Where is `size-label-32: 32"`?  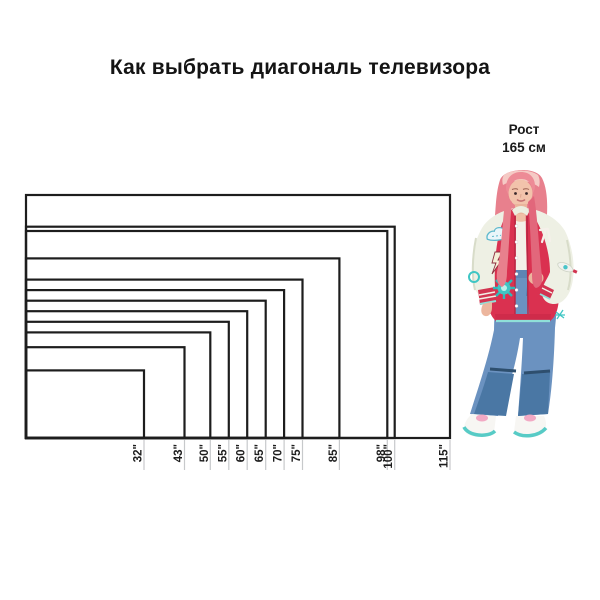
size-label-32: 32" is located at coordinates (139, 453).